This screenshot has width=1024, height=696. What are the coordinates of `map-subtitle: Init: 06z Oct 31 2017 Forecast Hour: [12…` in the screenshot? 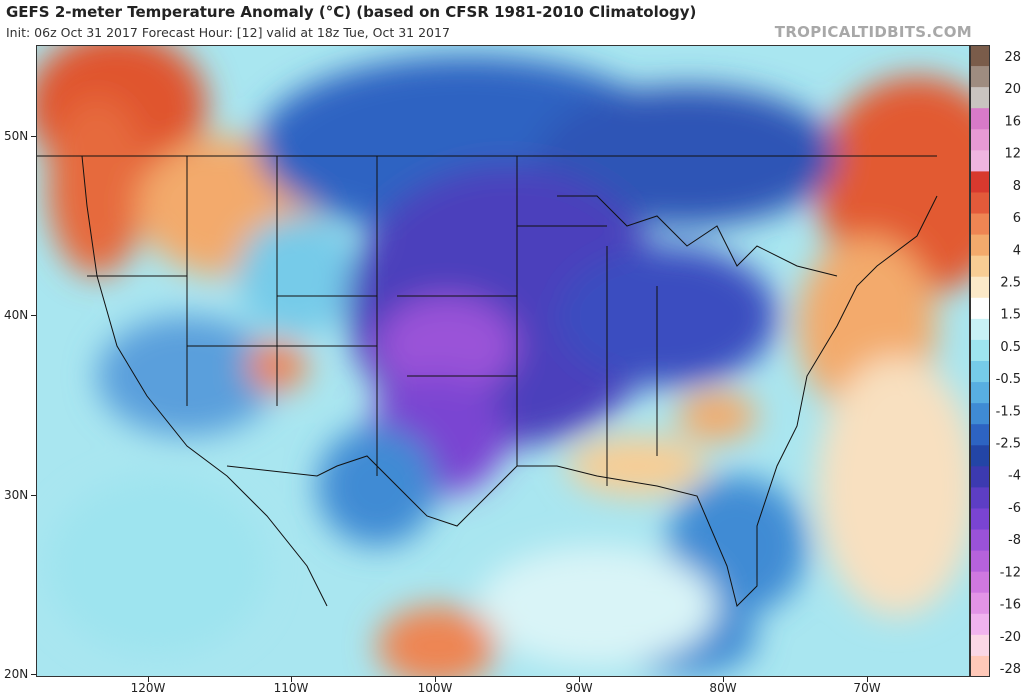 It's located at (228, 32).